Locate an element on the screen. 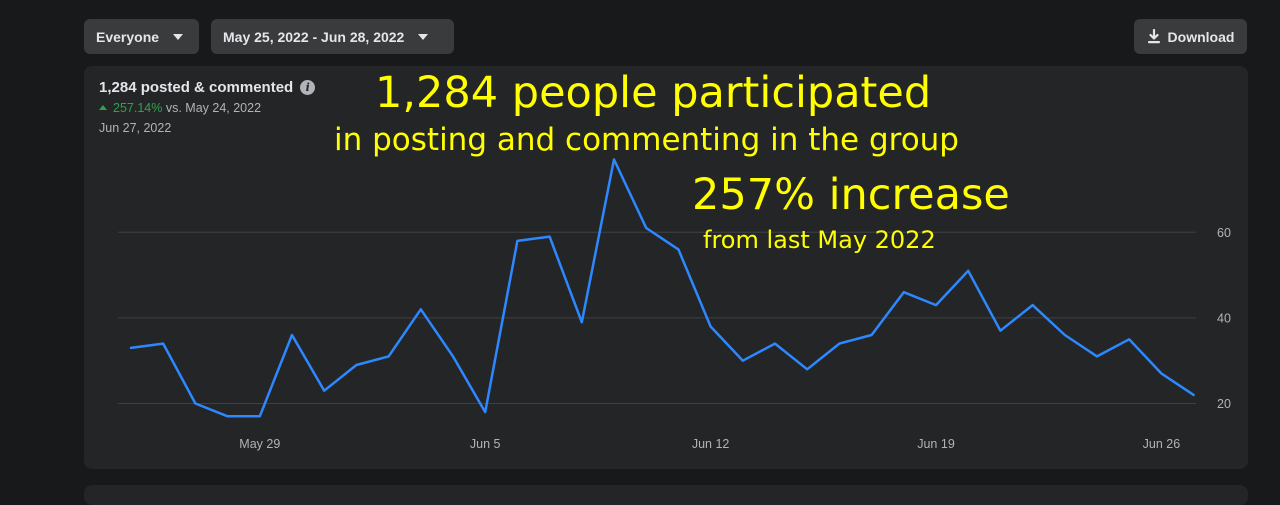 Image resolution: width=1280 pixels, height=505 pixels. annotation-description: in posting and commenting in the group is located at coordinates (646, 140).